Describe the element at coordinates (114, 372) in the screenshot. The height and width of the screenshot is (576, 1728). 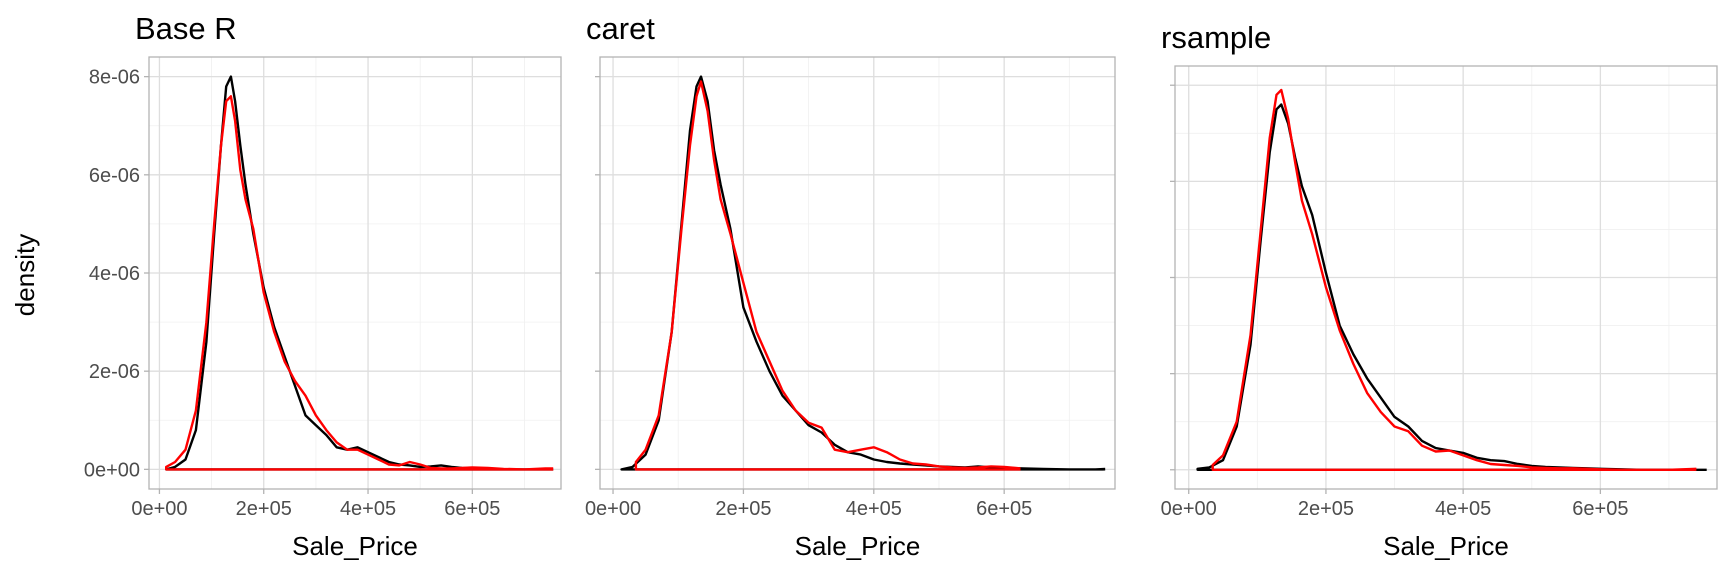
I see `y-tick-label: 2e-06` at that location.